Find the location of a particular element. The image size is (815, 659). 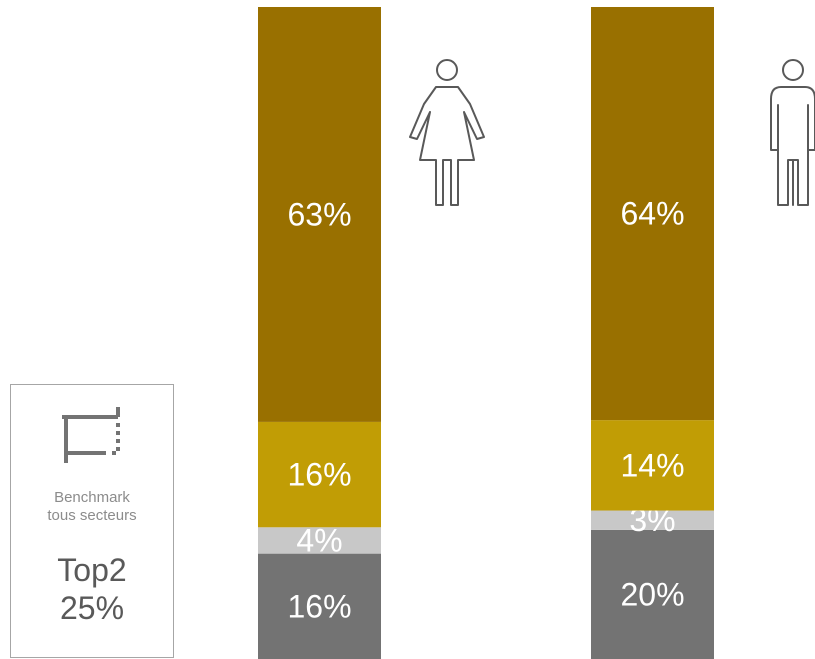

female-icon is located at coordinates (447, 132).